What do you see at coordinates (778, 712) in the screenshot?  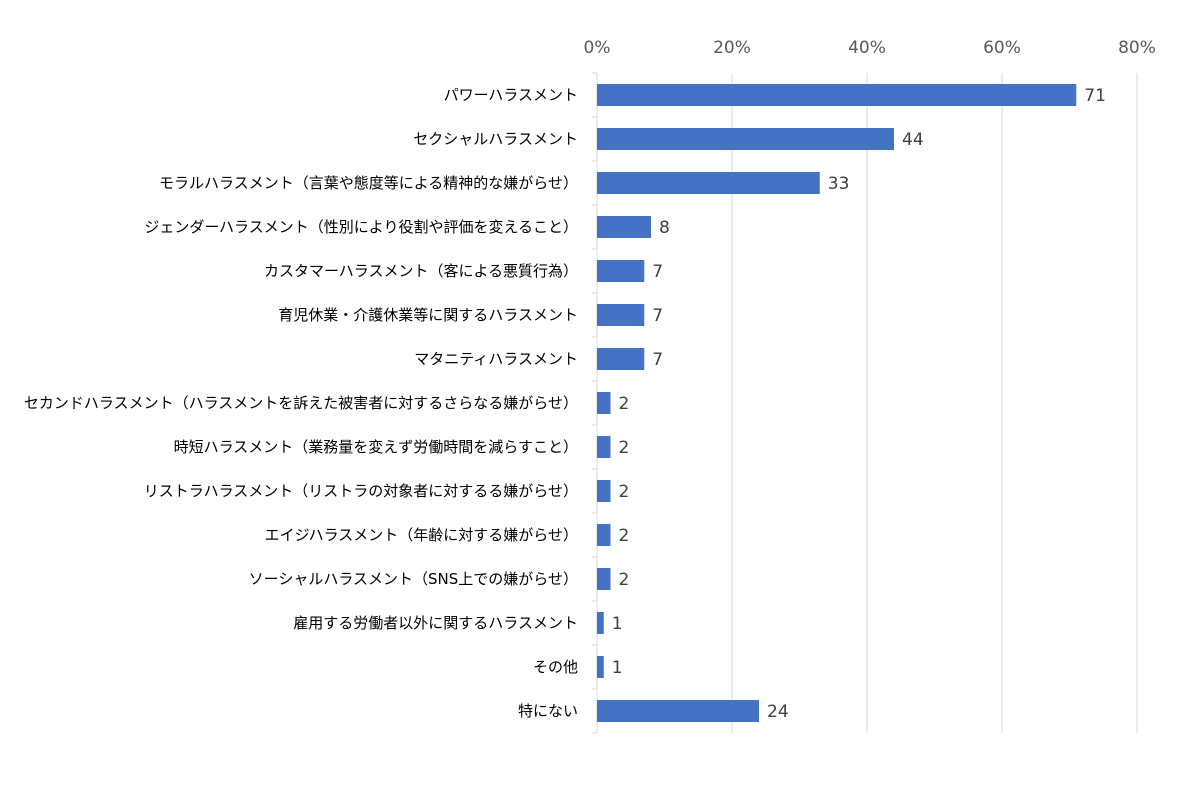 I see `data-label: 24` at bounding box center [778, 712].